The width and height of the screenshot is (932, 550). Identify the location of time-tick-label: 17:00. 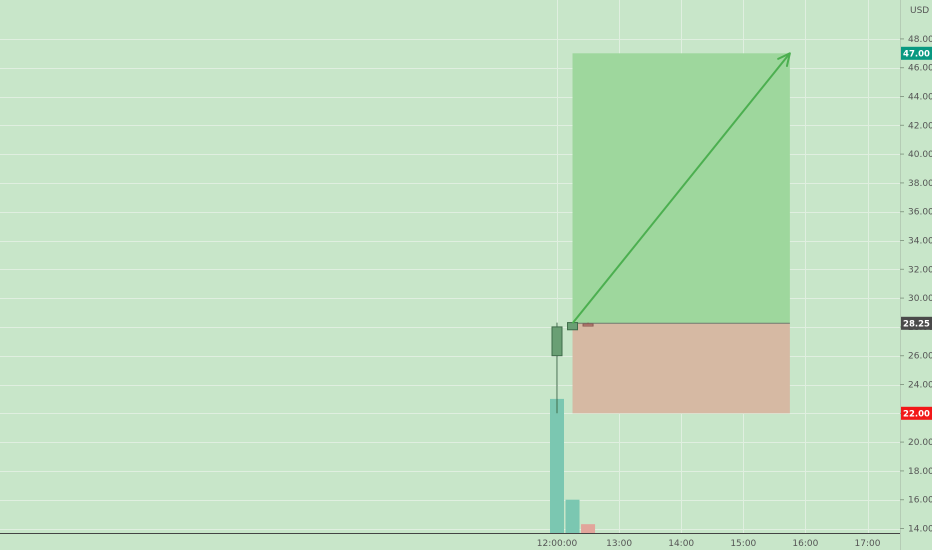
(868, 544).